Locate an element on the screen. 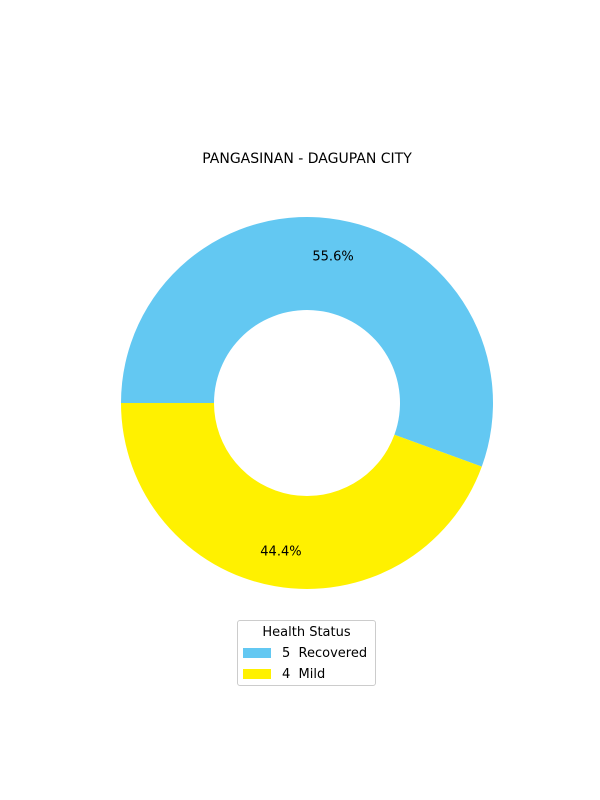 Image resolution: width=600 pixels, height=800 pixels. legend-label-mild: 4 Mild is located at coordinates (304, 674).